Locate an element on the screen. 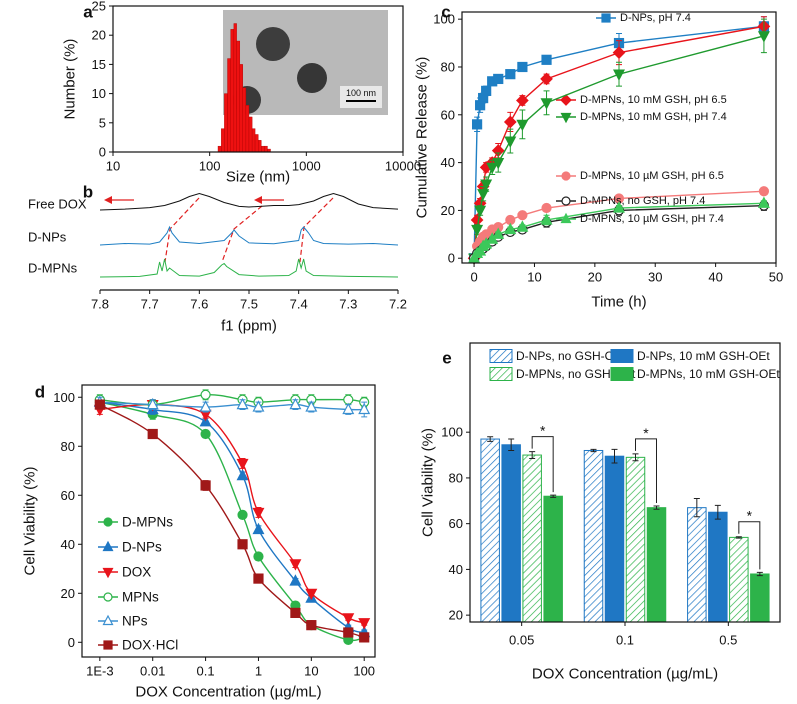 This screenshot has width=797, height=704. y-tick-label: 60 is located at coordinates (448, 114).